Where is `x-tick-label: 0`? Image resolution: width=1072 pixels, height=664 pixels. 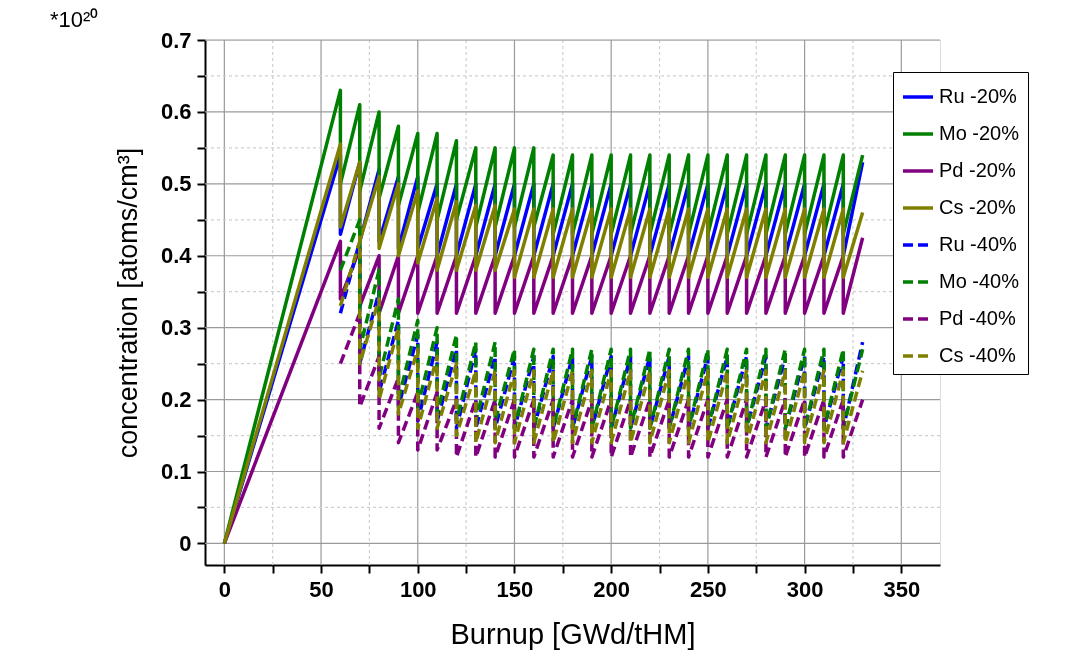
x-tick-label: 0 is located at coordinates (224, 589).